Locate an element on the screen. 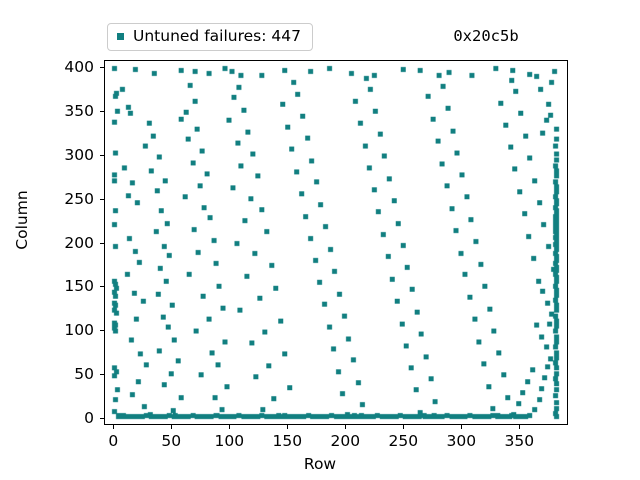 This screenshot has width=640, height=480. chart-legend: Untuned failures: 447 is located at coordinates (210, 37).